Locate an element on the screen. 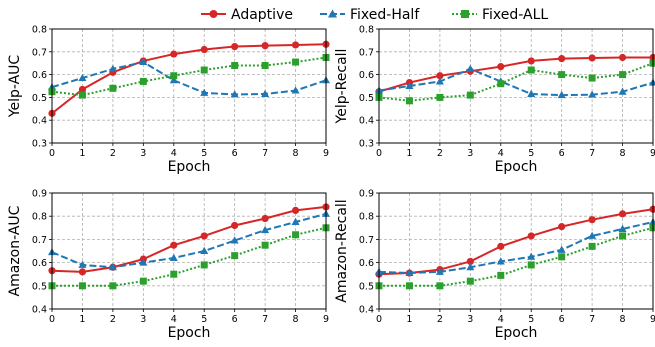  yelp-auc-xtick-label: 5 is located at coordinates (204, 153).